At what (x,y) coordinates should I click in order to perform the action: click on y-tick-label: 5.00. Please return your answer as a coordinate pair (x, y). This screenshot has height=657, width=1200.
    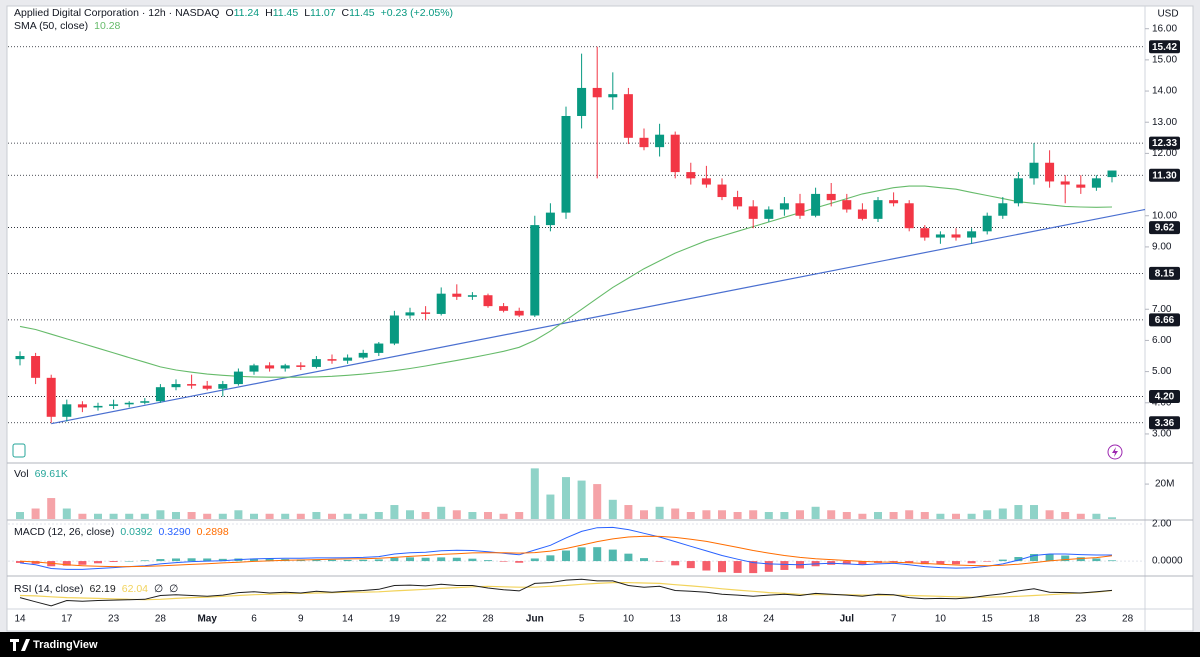
    Looking at the image, I should click on (1162, 371).